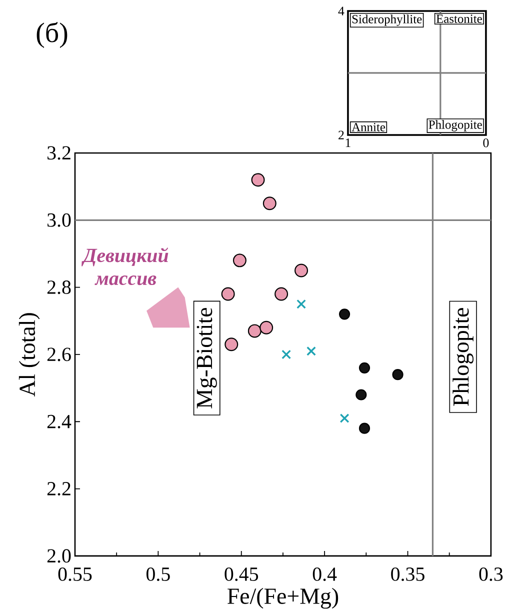 This screenshot has width=507, height=612. Describe the element at coordinates (241, 574) in the screenshot. I see `x-tick-label: 0.45` at that location.